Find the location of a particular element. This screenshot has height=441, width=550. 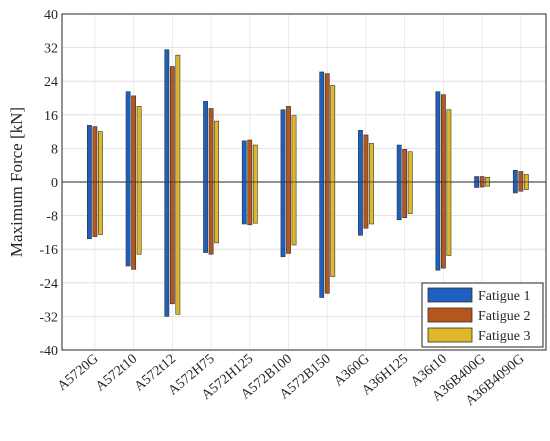

y-tick-label: -32 is located at coordinates (48, 317).